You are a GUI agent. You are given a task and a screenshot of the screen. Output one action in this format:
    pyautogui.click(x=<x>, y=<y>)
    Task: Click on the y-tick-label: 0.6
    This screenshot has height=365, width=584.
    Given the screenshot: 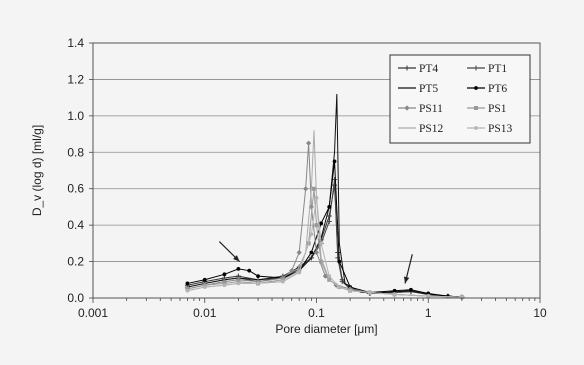 What is the action you would take?
    pyautogui.click(x=75, y=189)
    